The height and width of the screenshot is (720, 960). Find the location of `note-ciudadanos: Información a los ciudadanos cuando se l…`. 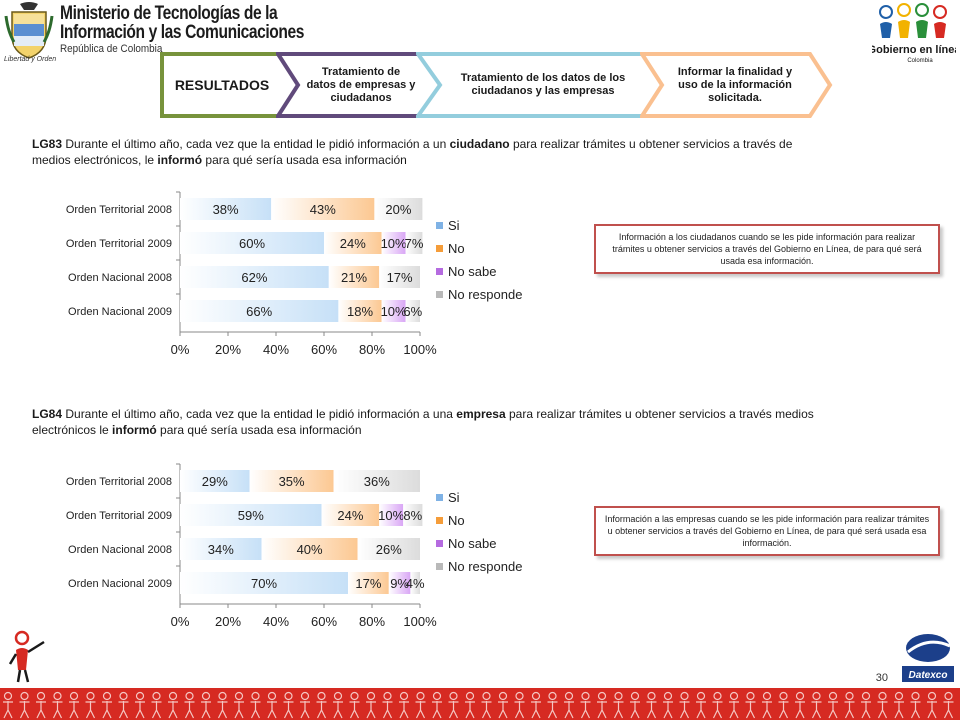

note-ciudadanos: Información a los ciudadanos cuando se l… is located at coordinates (767, 249).